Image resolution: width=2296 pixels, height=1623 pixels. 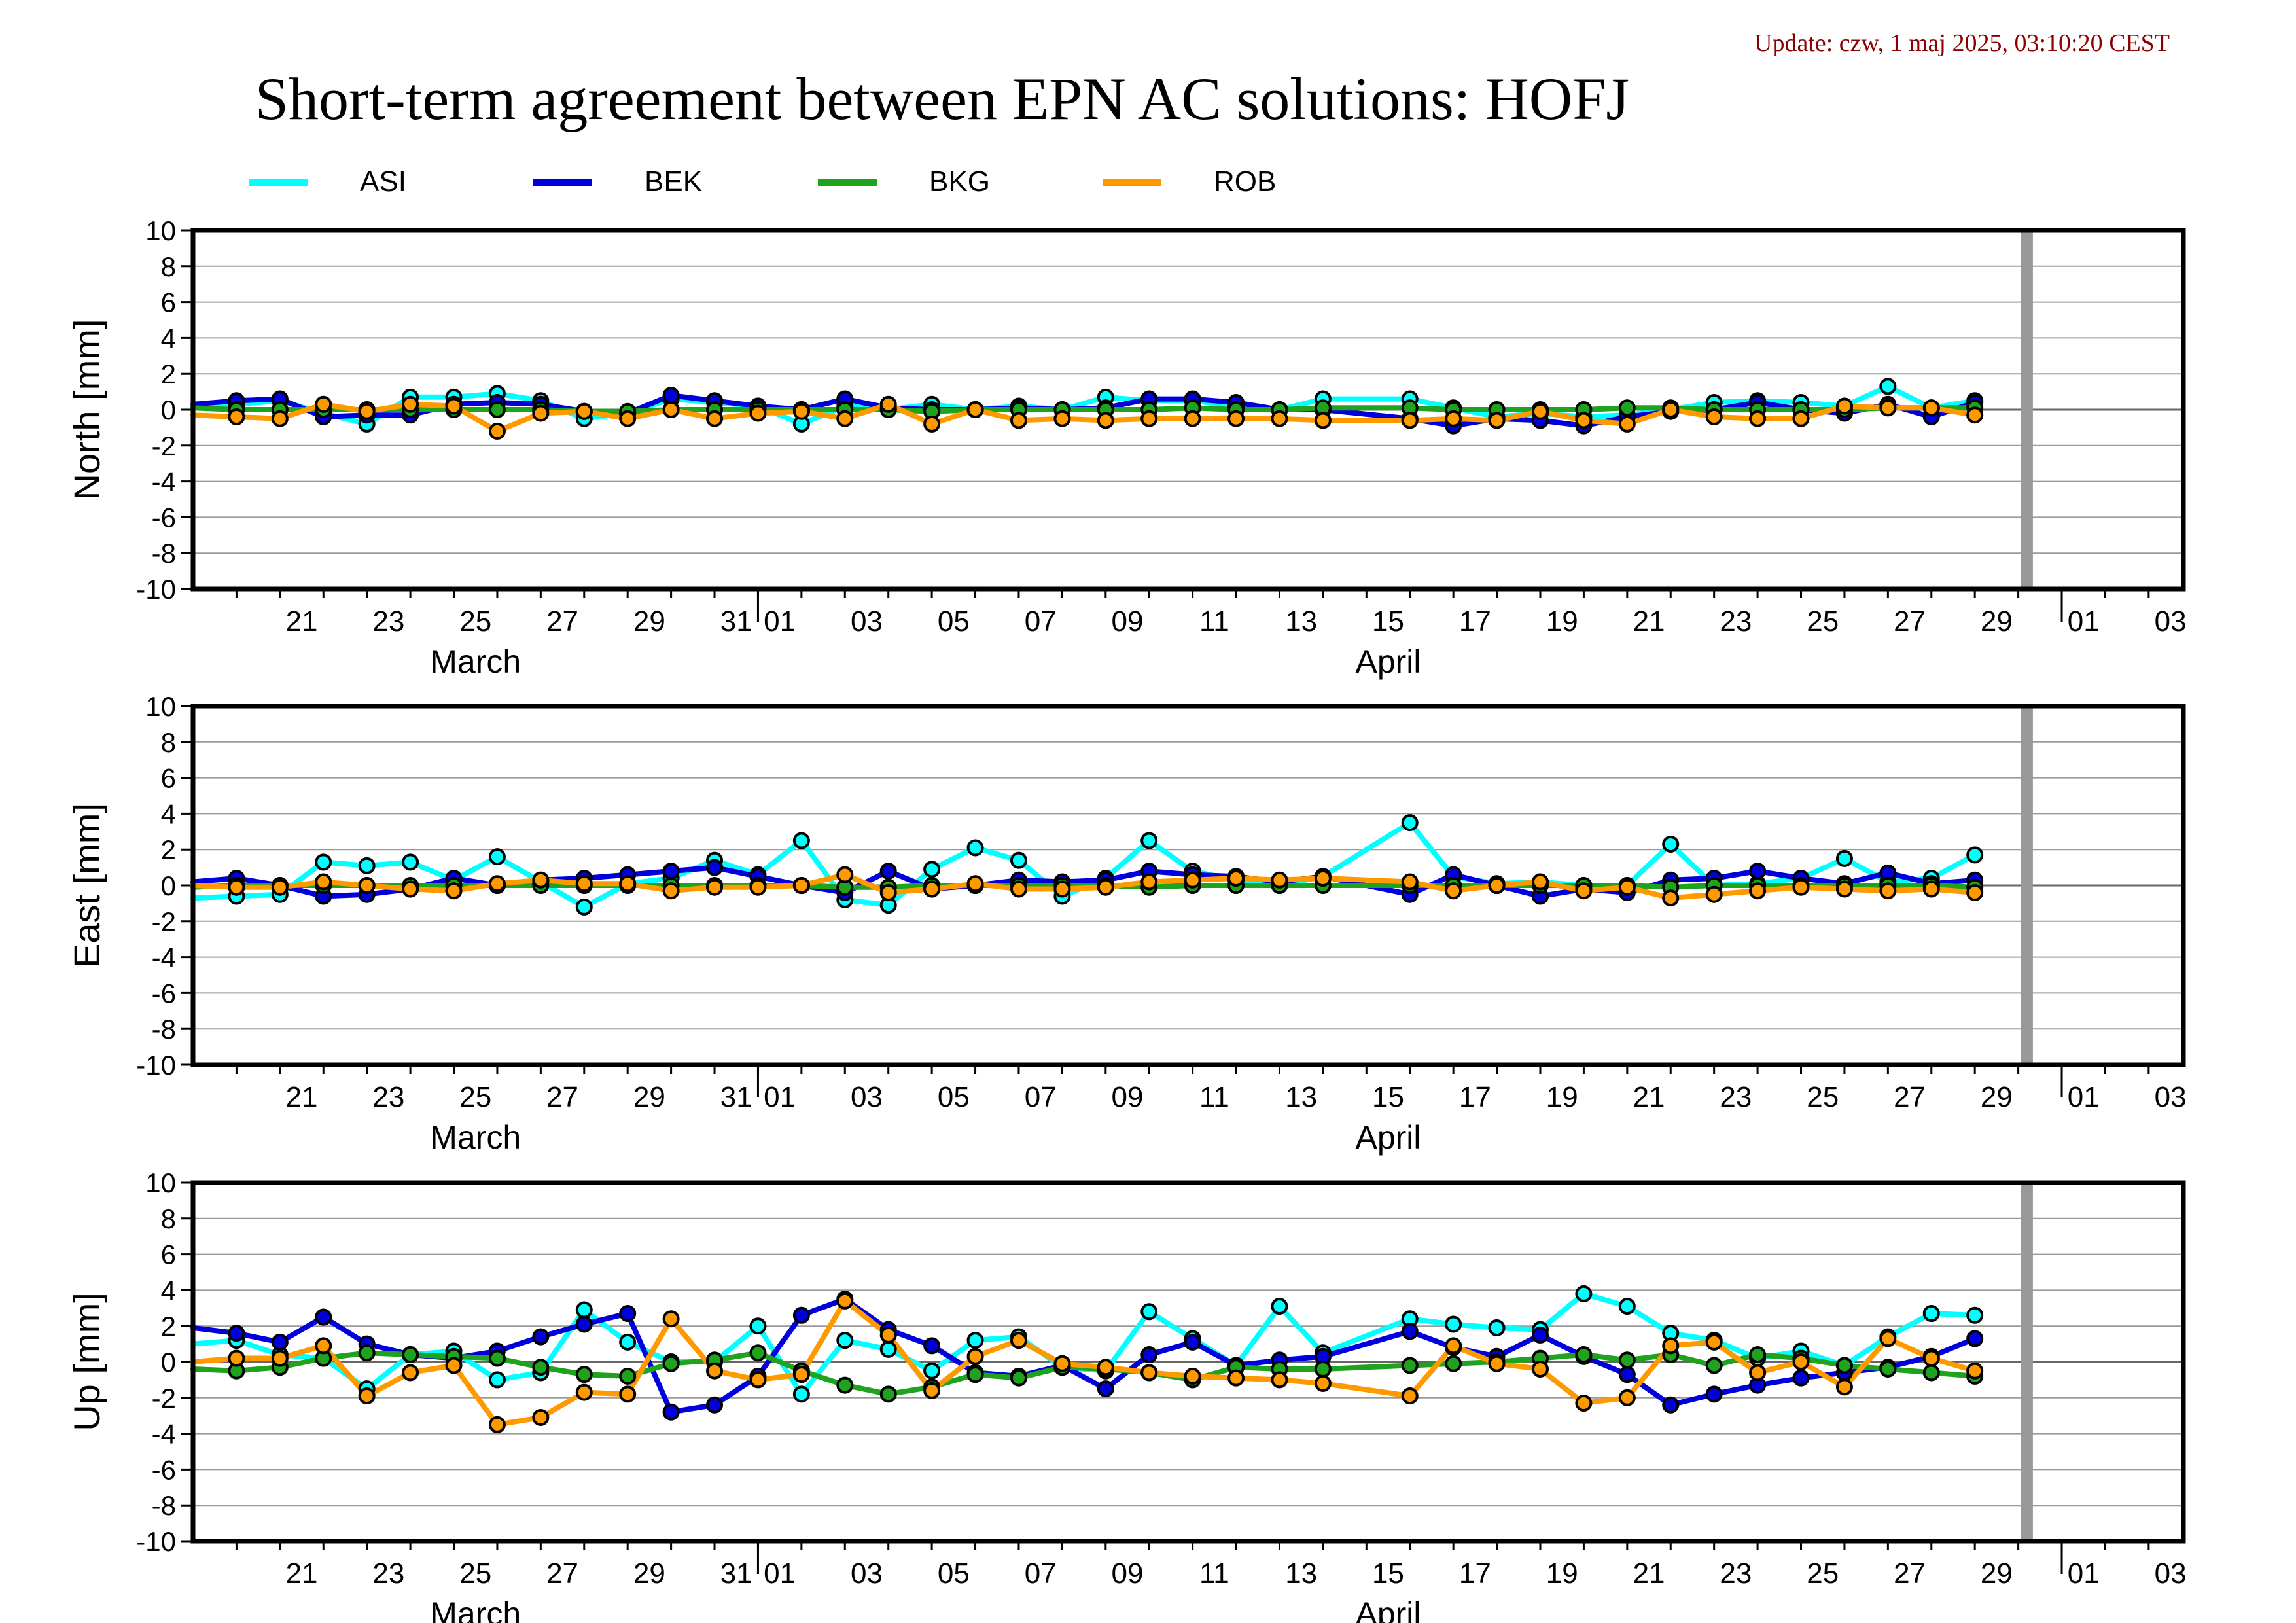 What do you see at coordinates (156, 1541) in the screenshot?
I see `y-tick-label: -10` at bounding box center [156, 1541].